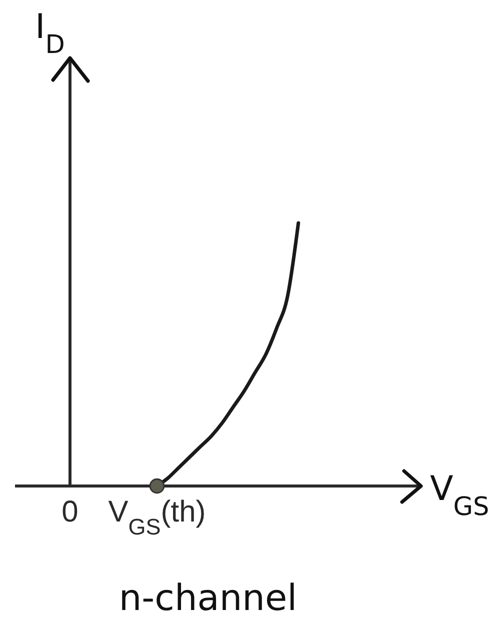 The height and width of the screenshot is (626, 496). I want to click on x-axis-title: V$_{GS}$, so click(460, 495).